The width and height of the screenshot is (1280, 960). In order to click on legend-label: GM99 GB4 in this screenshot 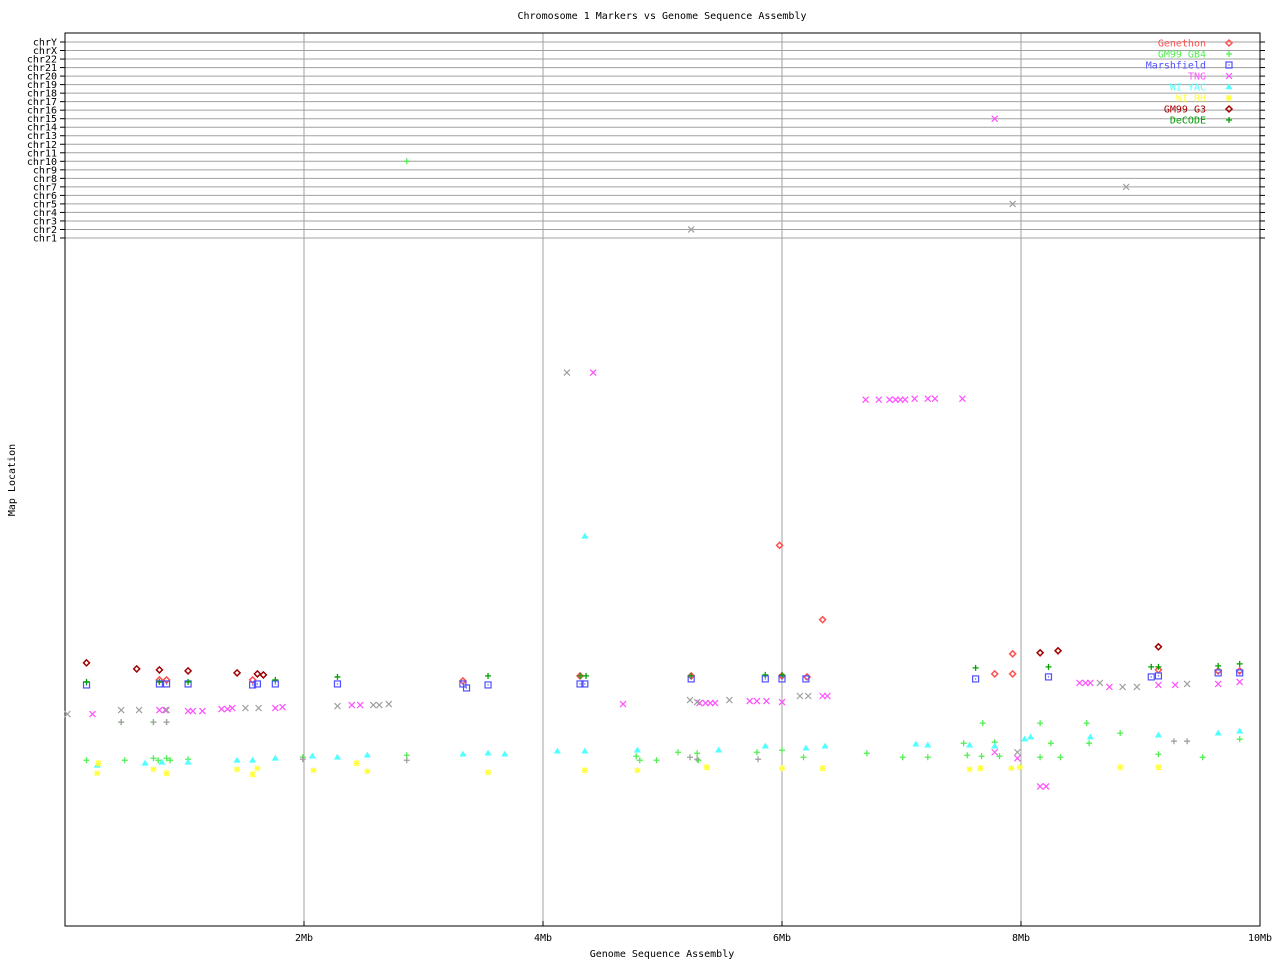, I will do `click(1182, 55)`.